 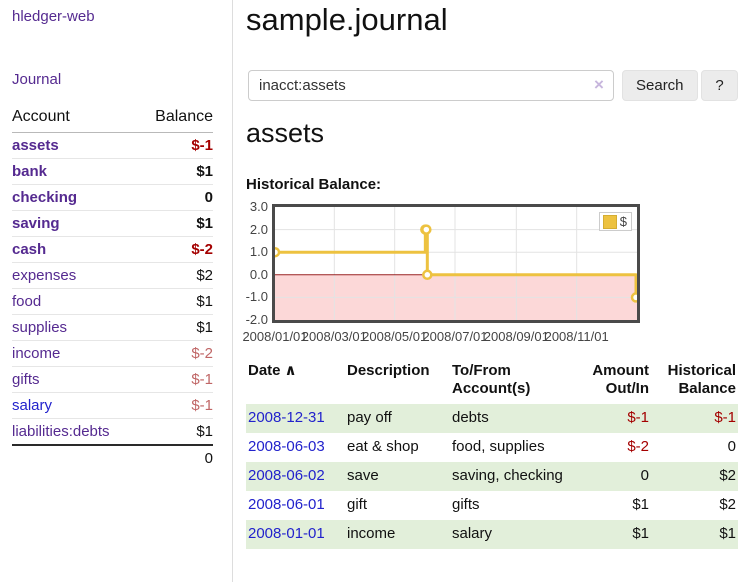 I want to click on date-header-label: Date, so click(x=264, y=370).